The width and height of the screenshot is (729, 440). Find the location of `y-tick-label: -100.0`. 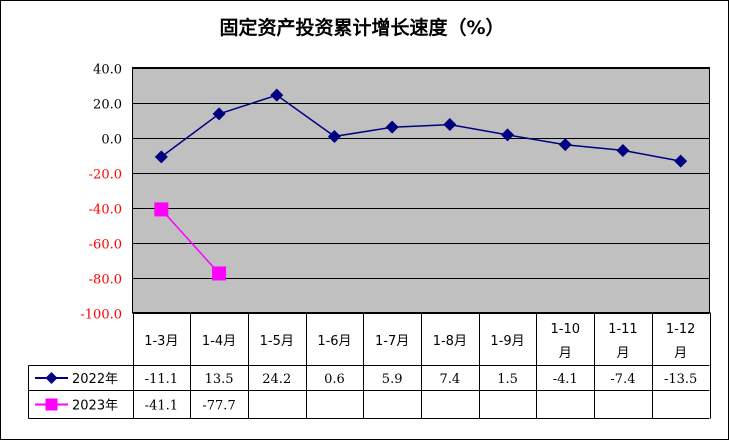

y-tick-label: -100.0 is located at coordinates (101, 315).